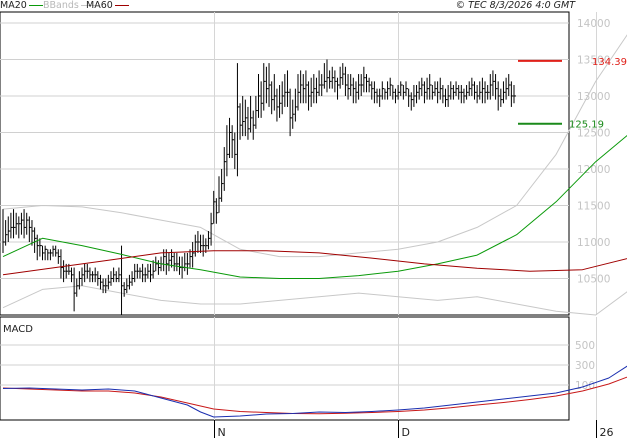 The width and height of the screenshot is (627, 440). What do you see at coordinates (13, 5) in the screenshot?
I see `legend-ma20-label: MA20` at bounding box center [13, 5].